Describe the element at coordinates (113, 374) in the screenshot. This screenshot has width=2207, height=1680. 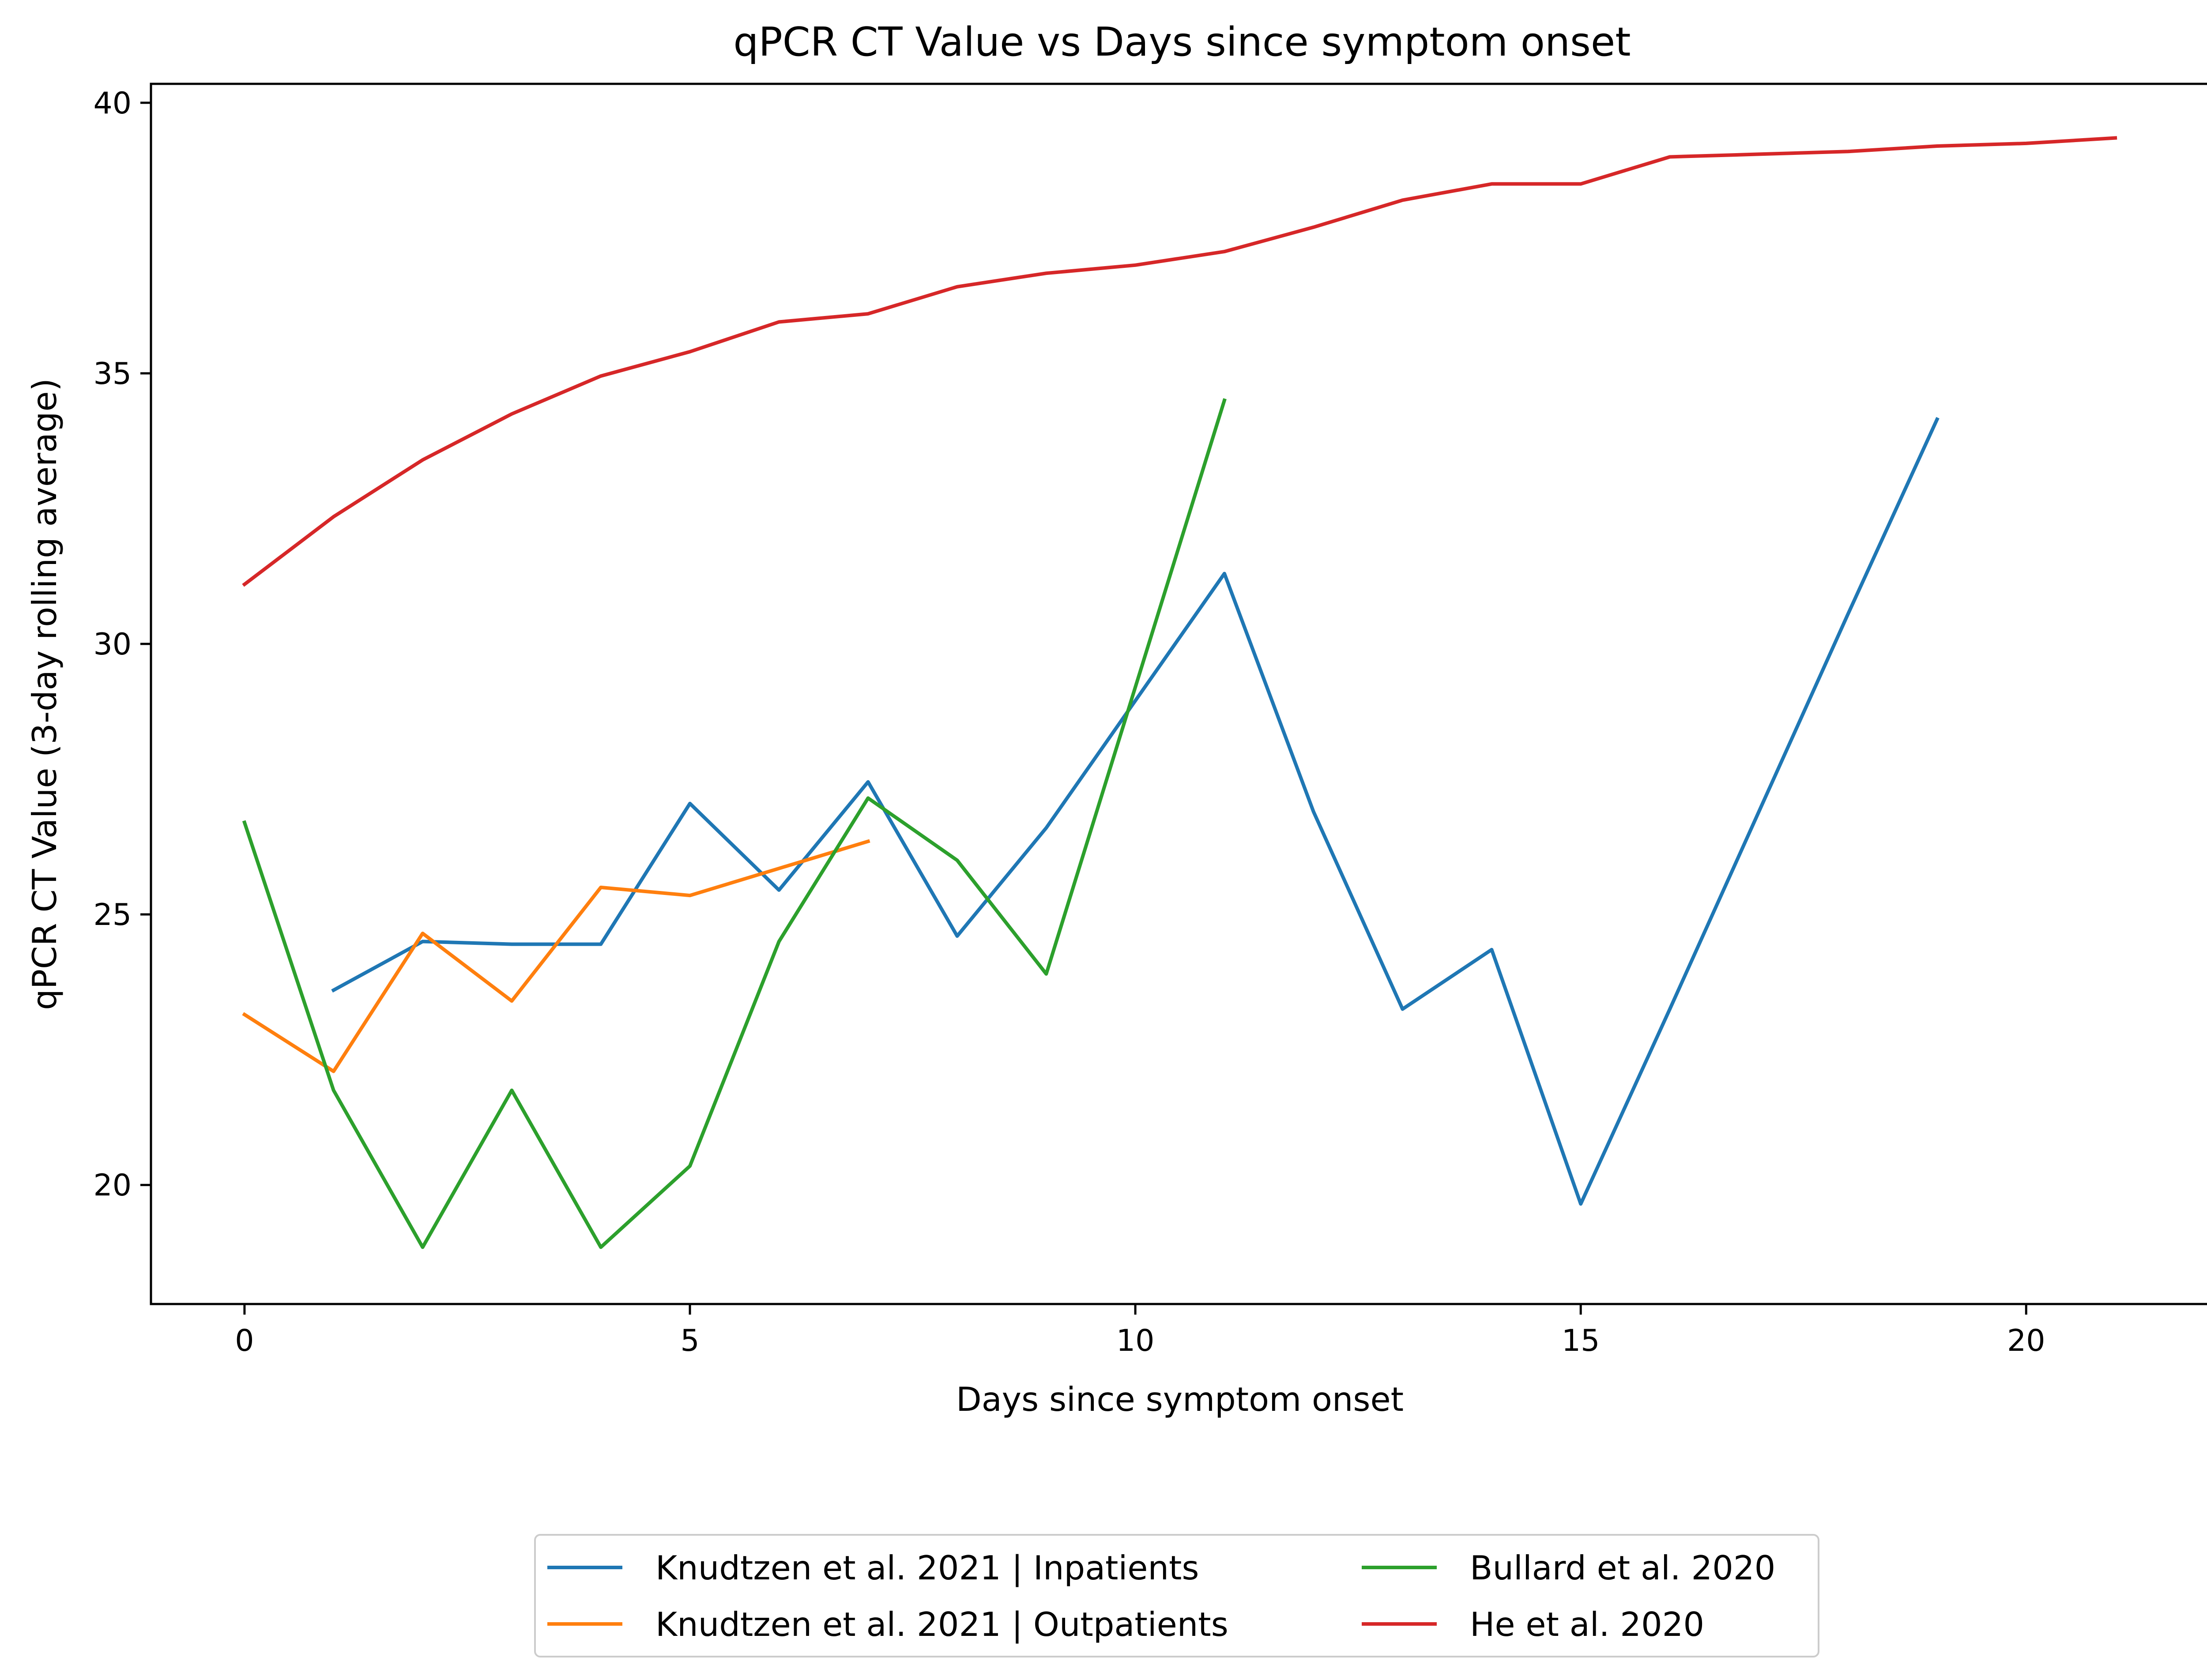
I see `y-tick-label: 35` at that location.